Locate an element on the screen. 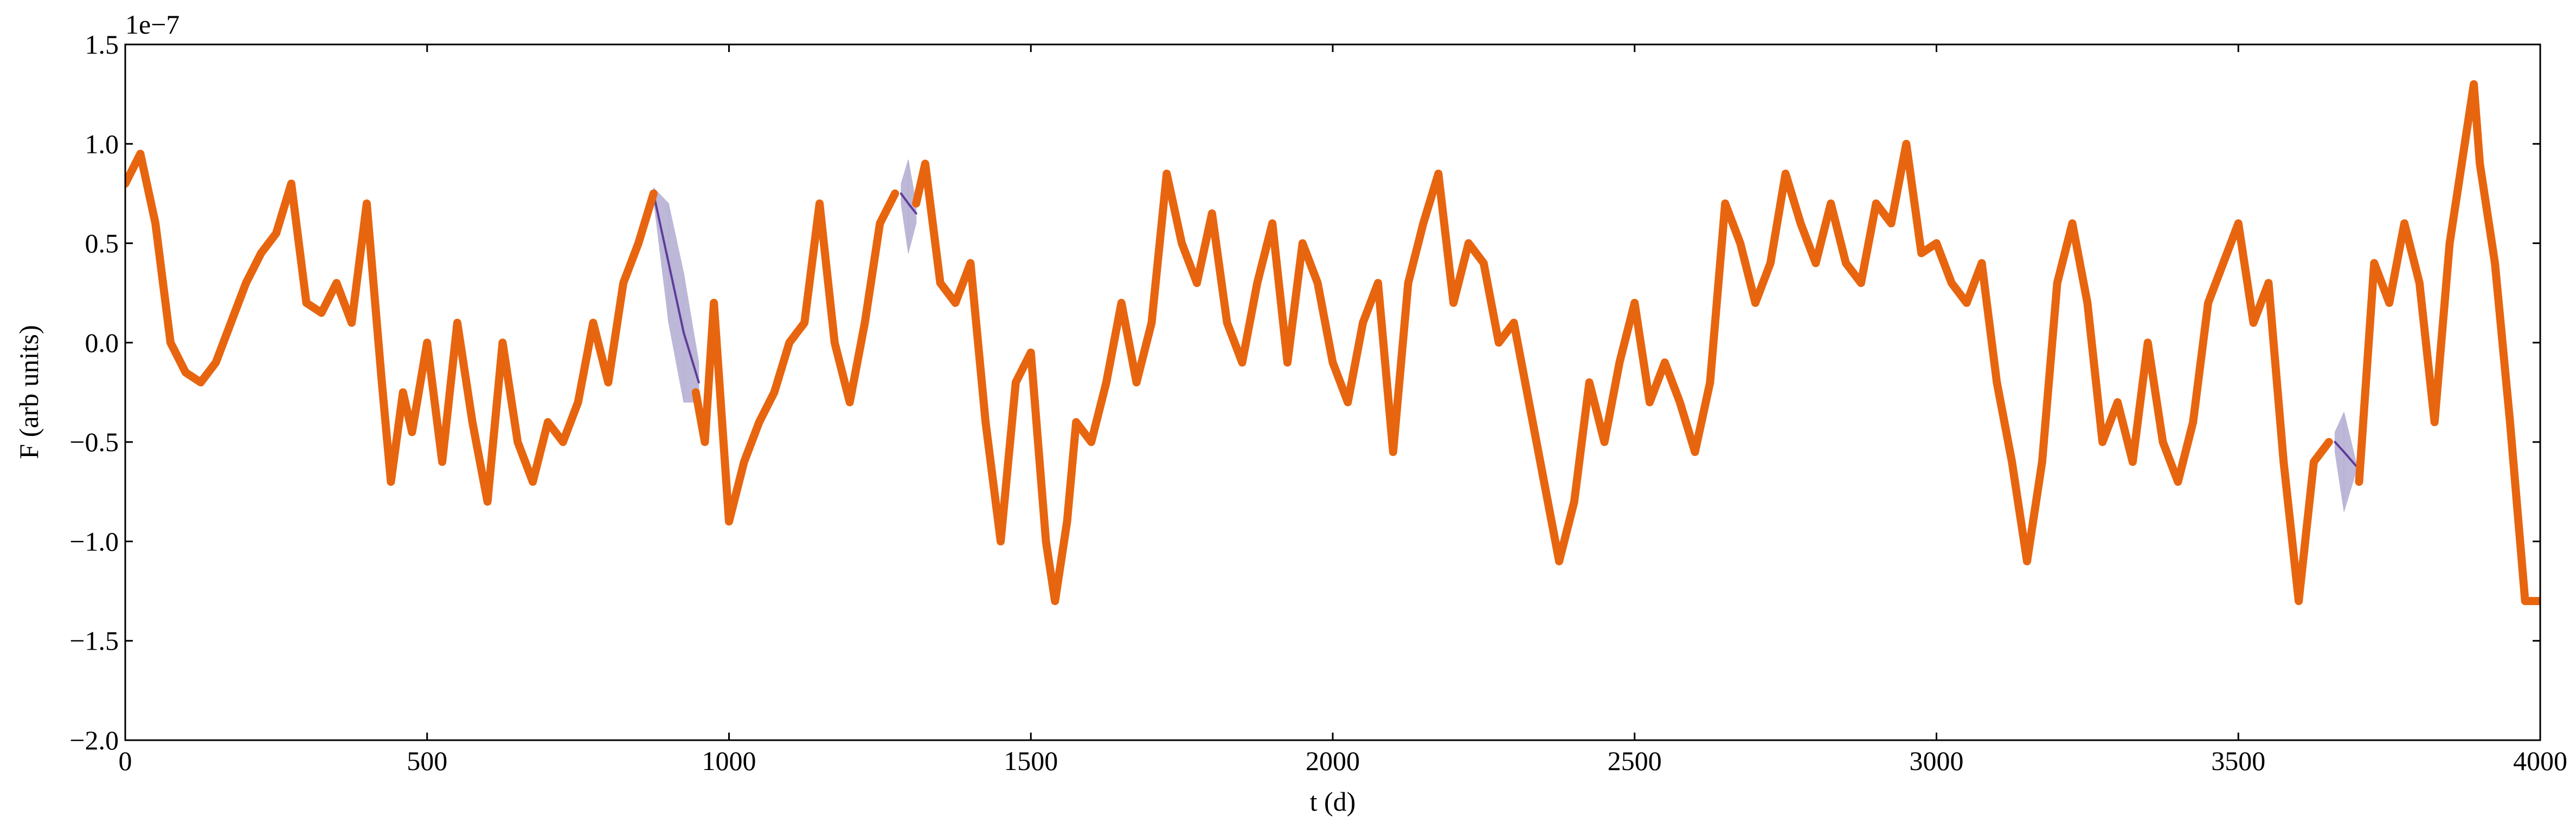  y-tick-label: −1.0 is located at coordinates (94, 541).